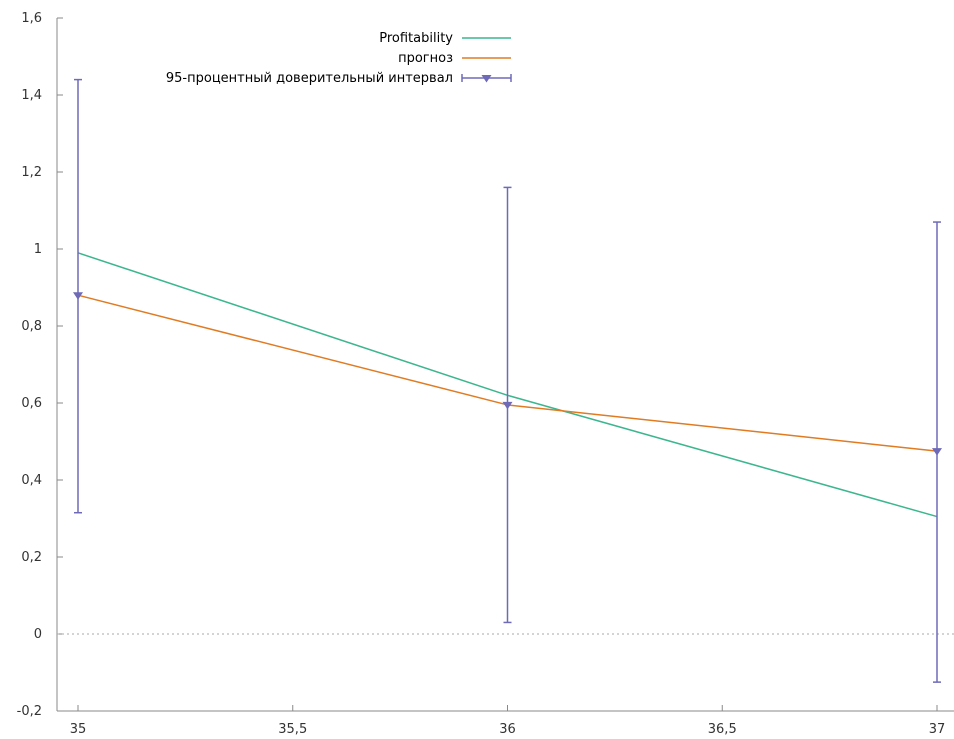  I want to click on x-tick-label: 36, so click(507, 729).